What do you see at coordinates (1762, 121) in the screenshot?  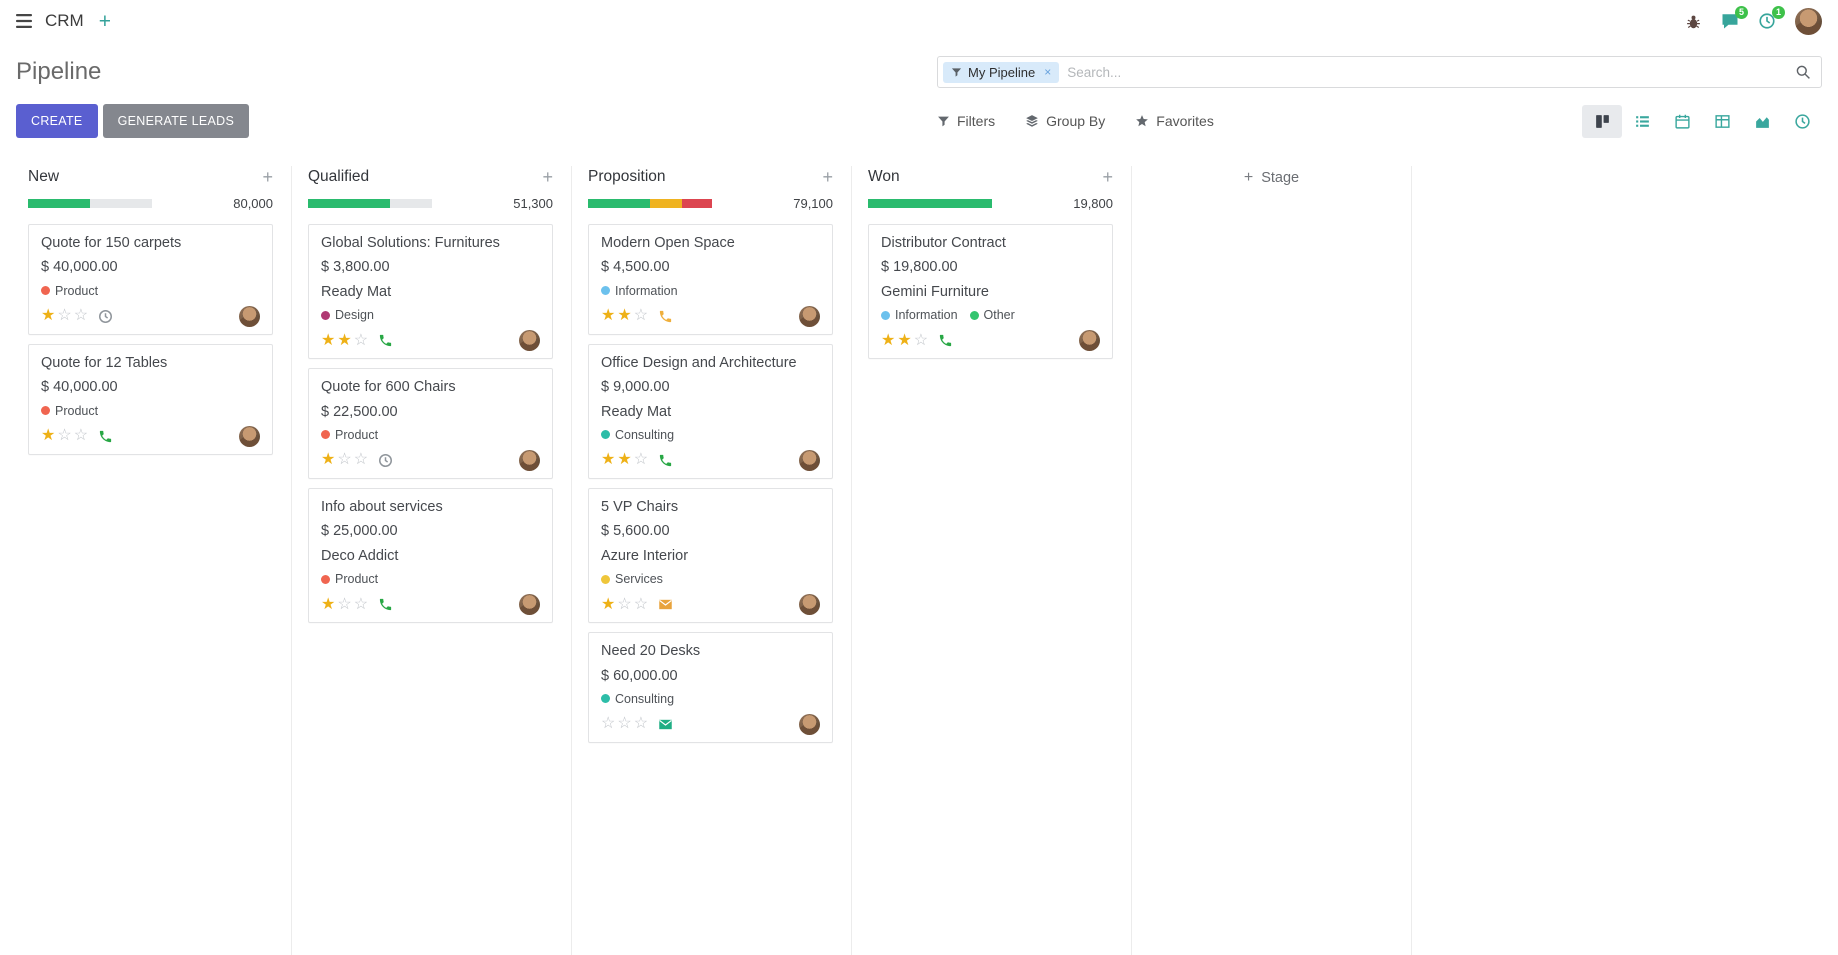 I see `view-graph-icon` at bounding box center [1762, 121].